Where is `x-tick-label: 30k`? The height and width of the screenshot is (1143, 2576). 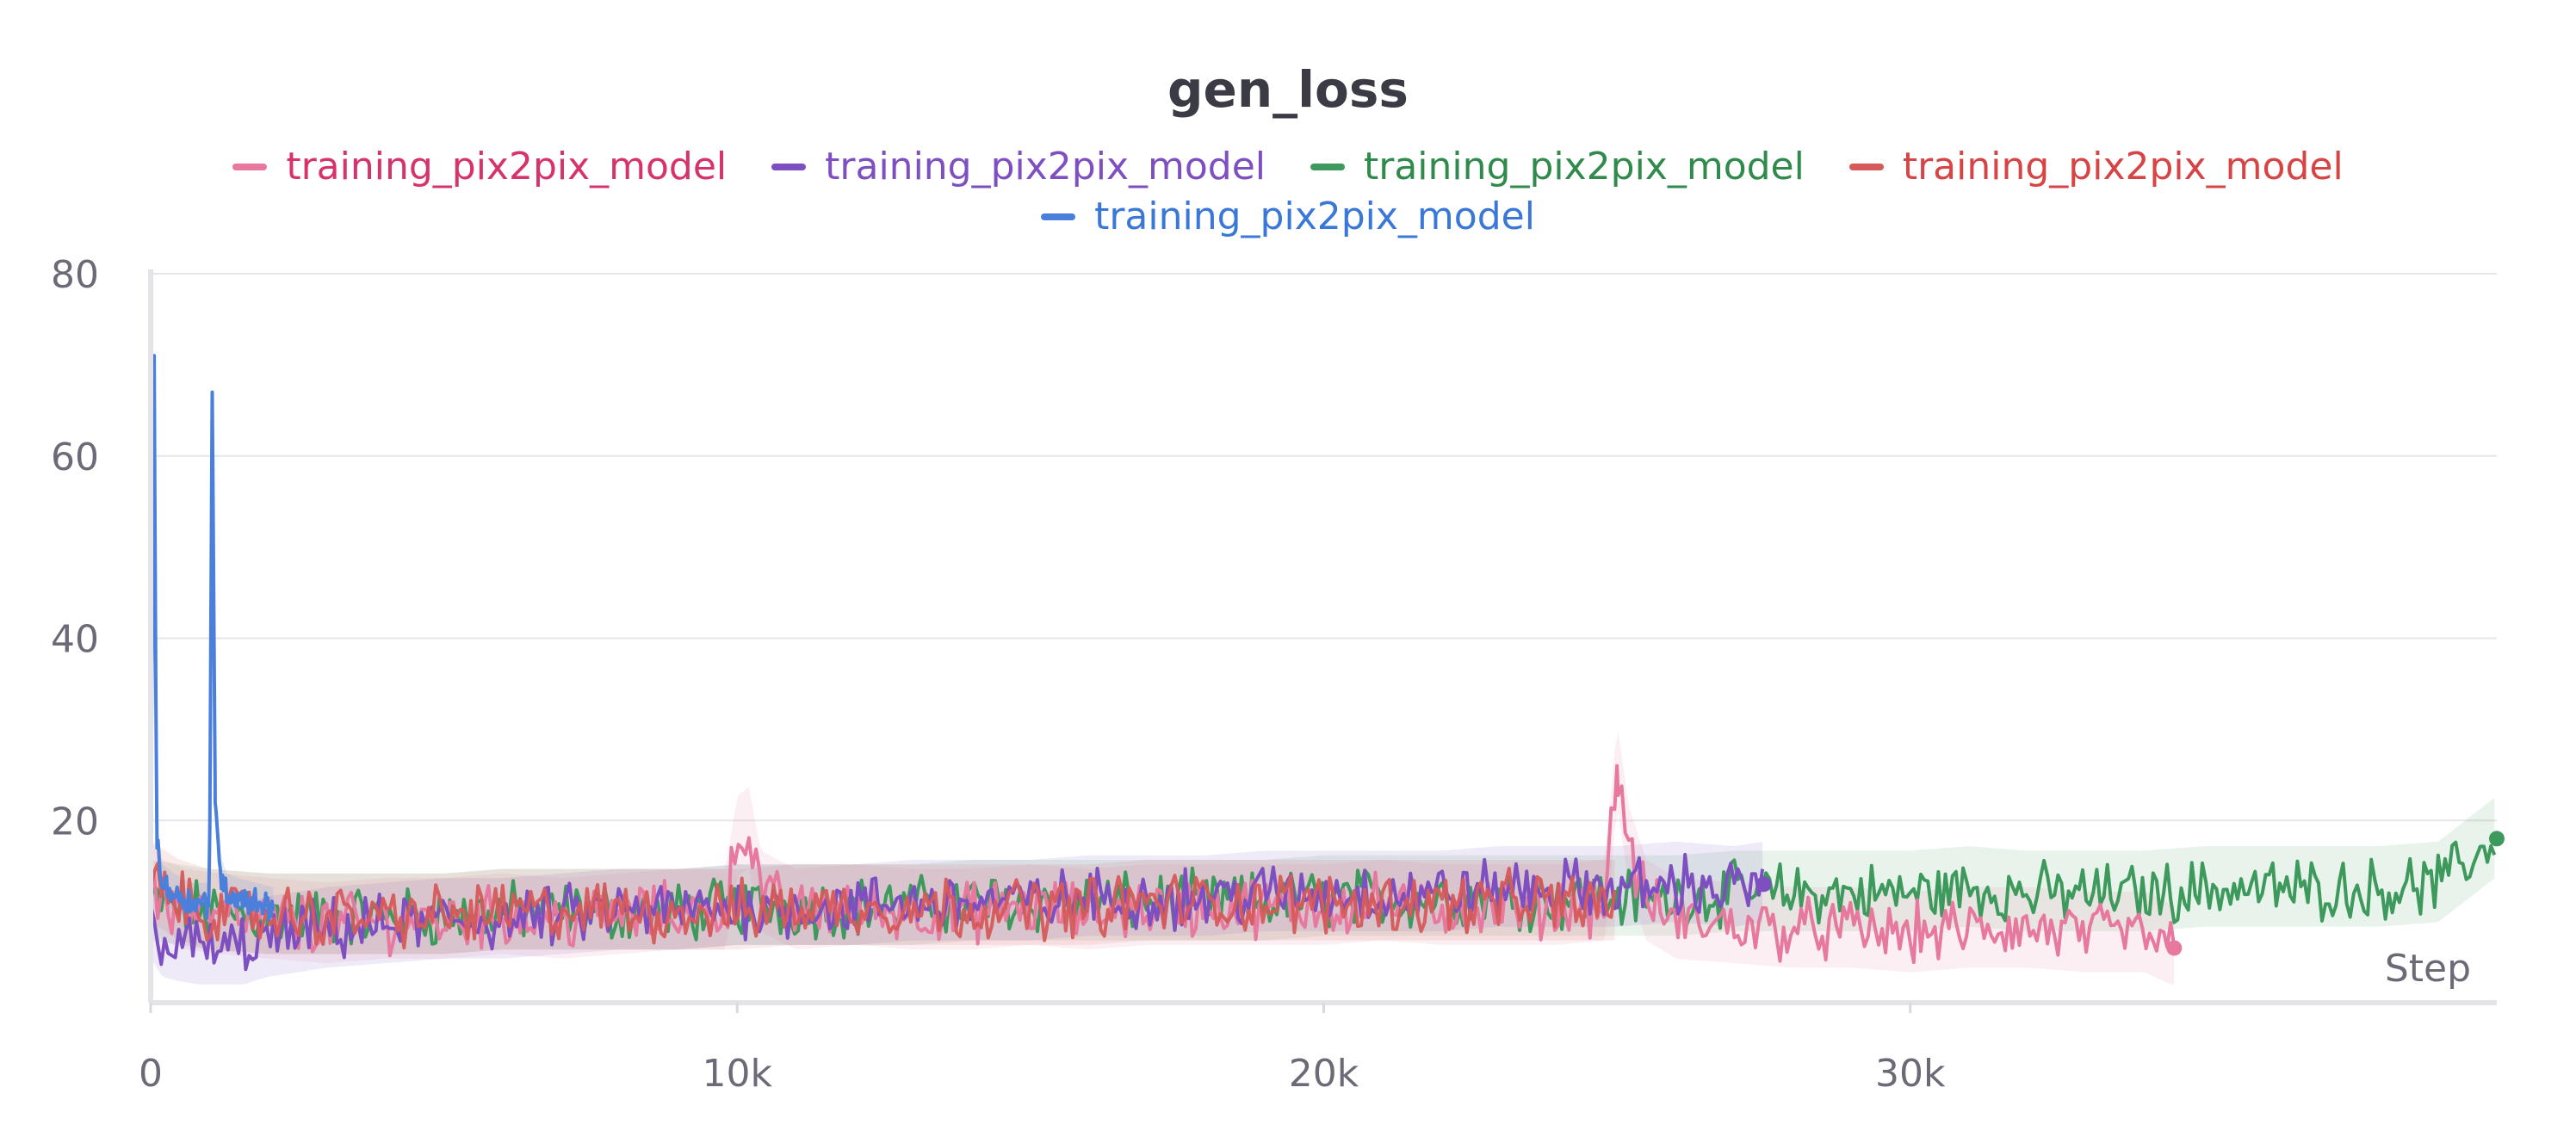 x-tick-label: 30k is located at coordinates (1911, 1074).